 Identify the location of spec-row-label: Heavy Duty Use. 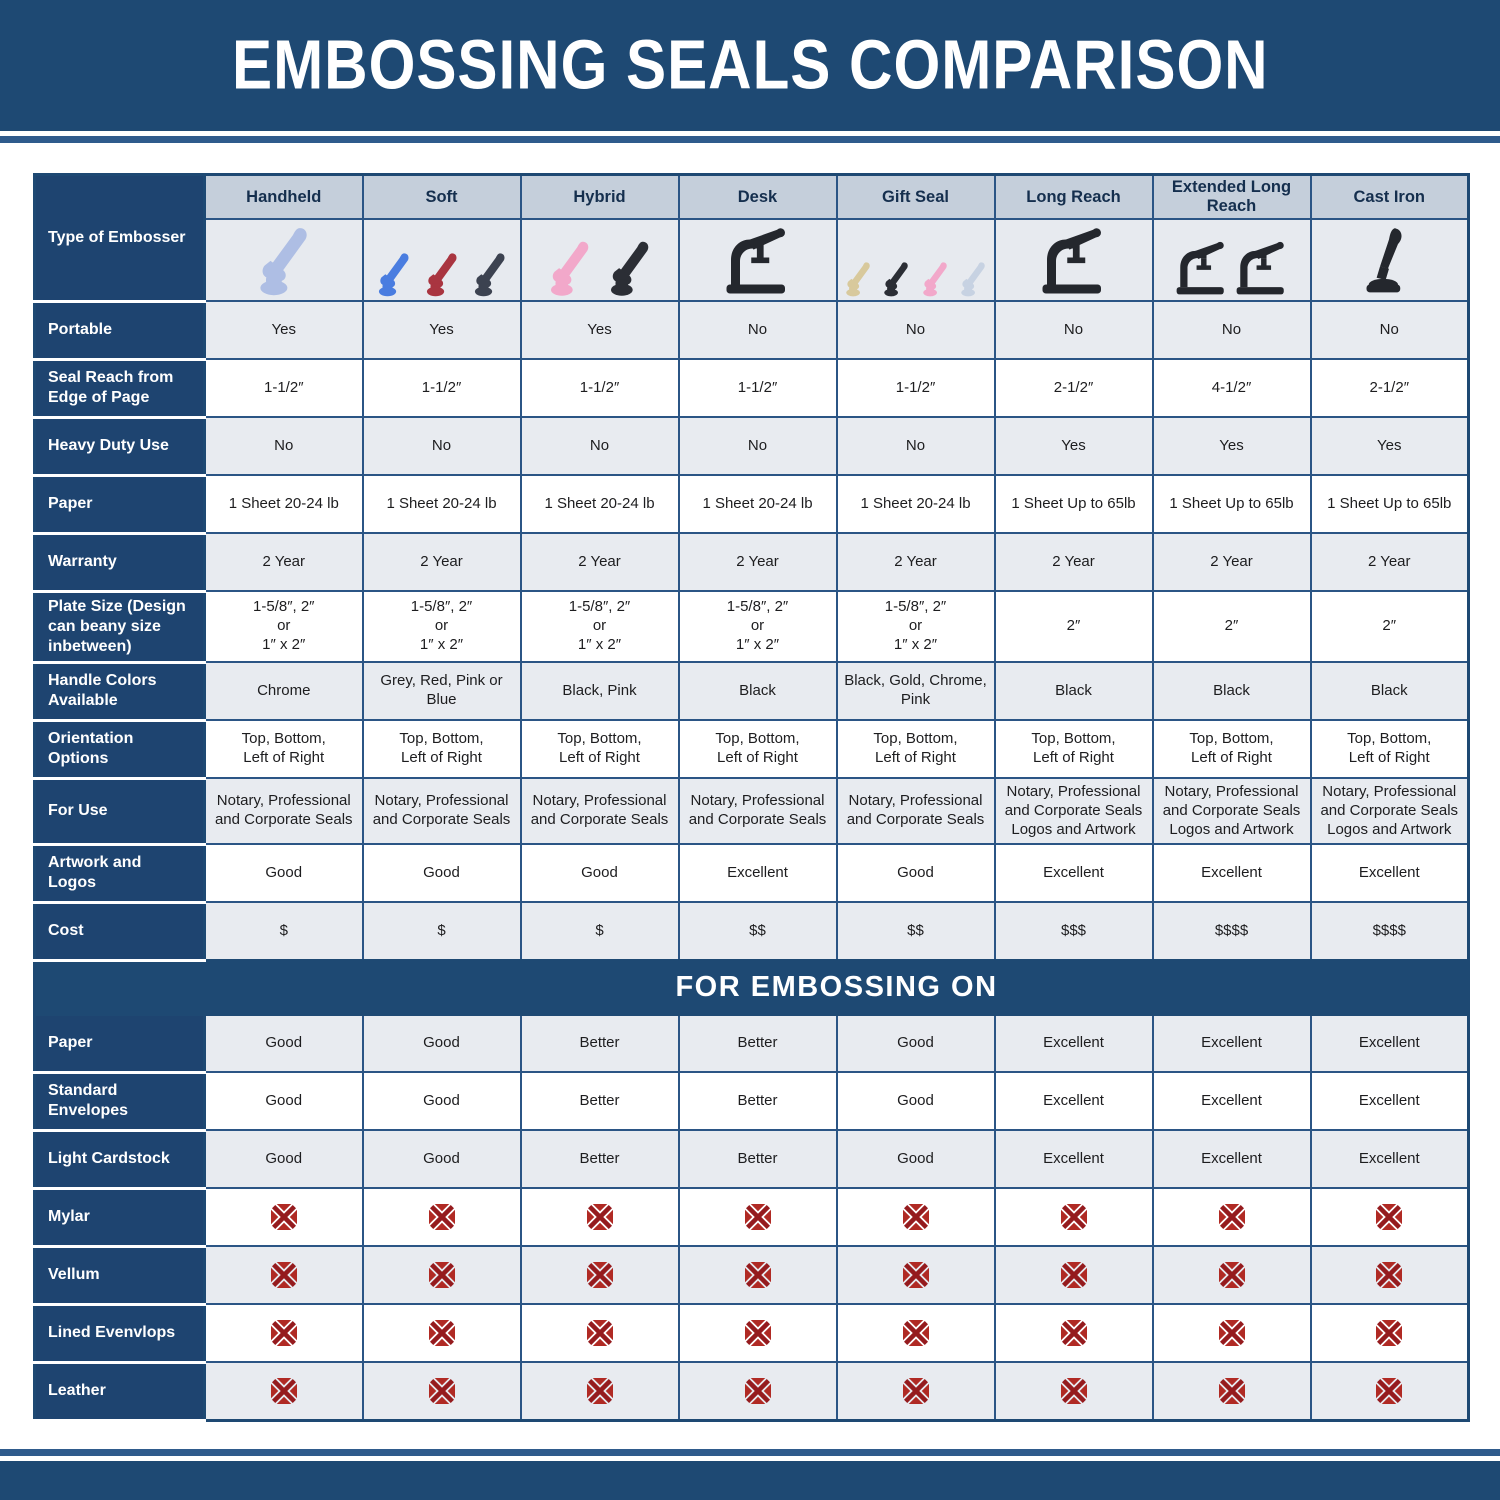
(120, 446).